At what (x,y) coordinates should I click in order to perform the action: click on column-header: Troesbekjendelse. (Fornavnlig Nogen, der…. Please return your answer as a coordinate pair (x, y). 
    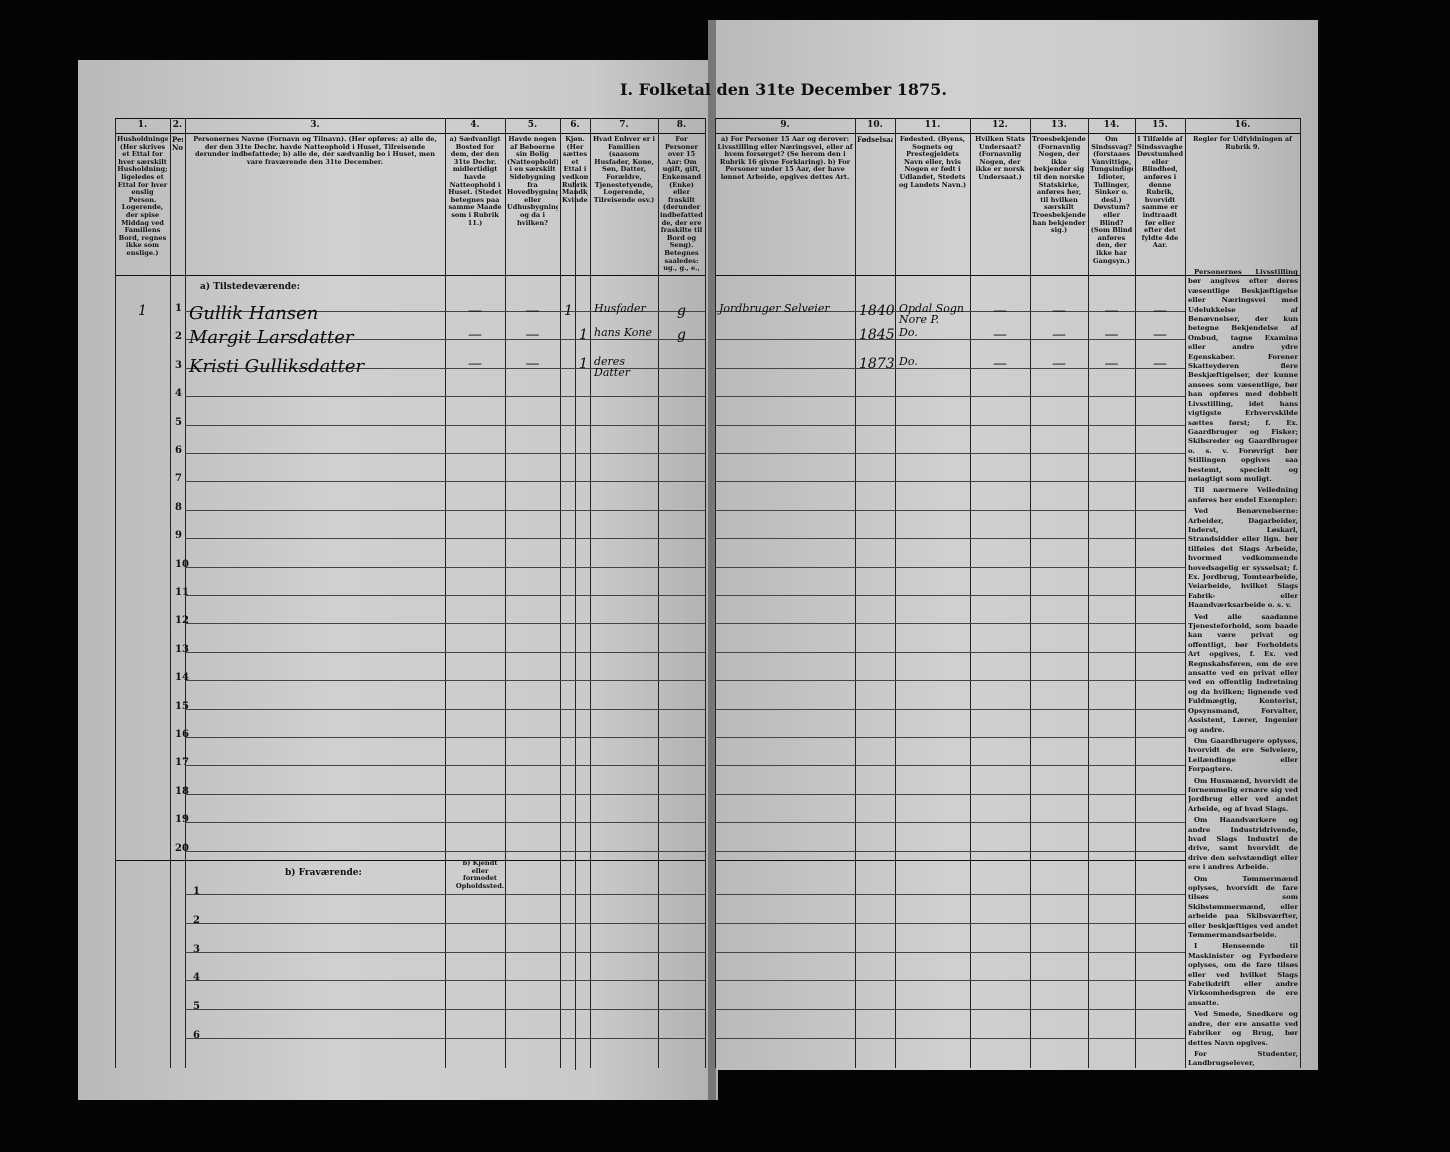
    Looking at the image, I should click on (1059, 185).